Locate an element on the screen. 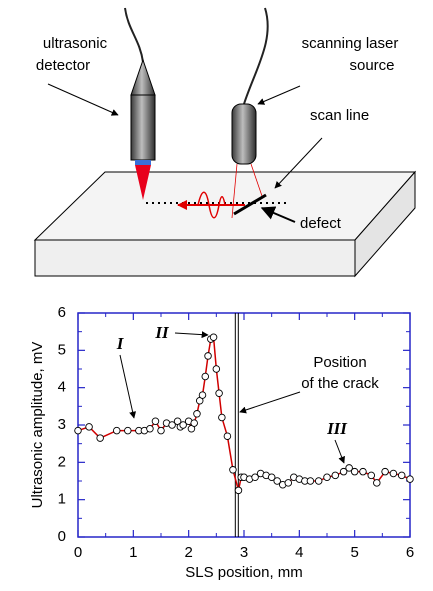 The height and width of the screenshot is (591, 433). y-tick-label: 3 is located at coordinates (62, 424).